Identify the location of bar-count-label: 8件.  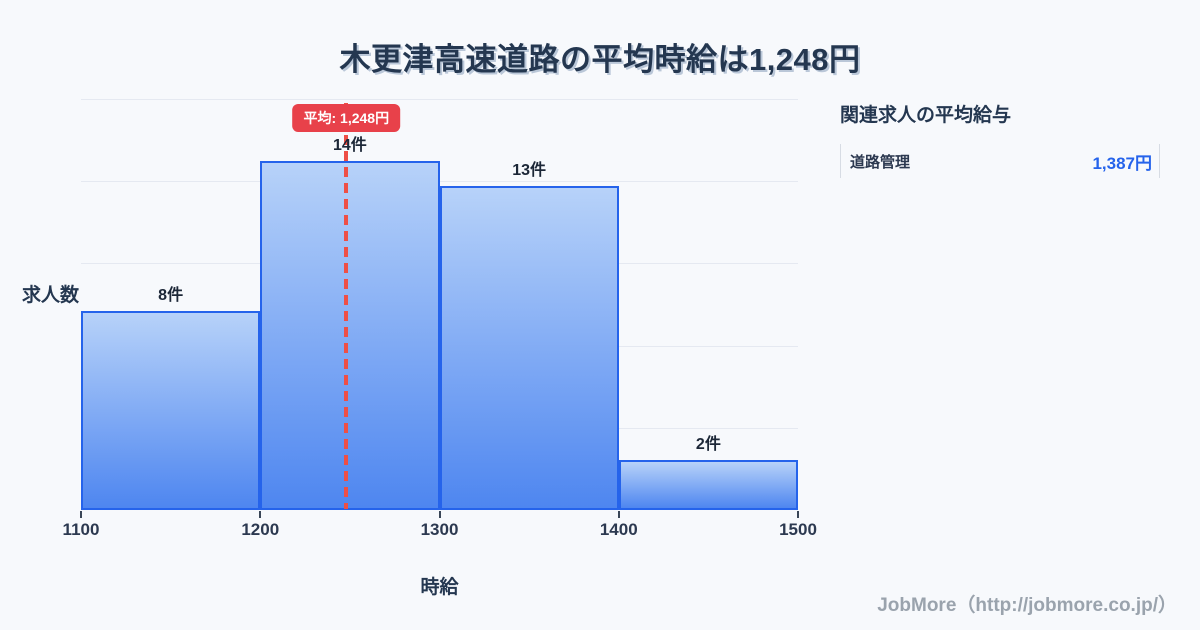
(171, 295).